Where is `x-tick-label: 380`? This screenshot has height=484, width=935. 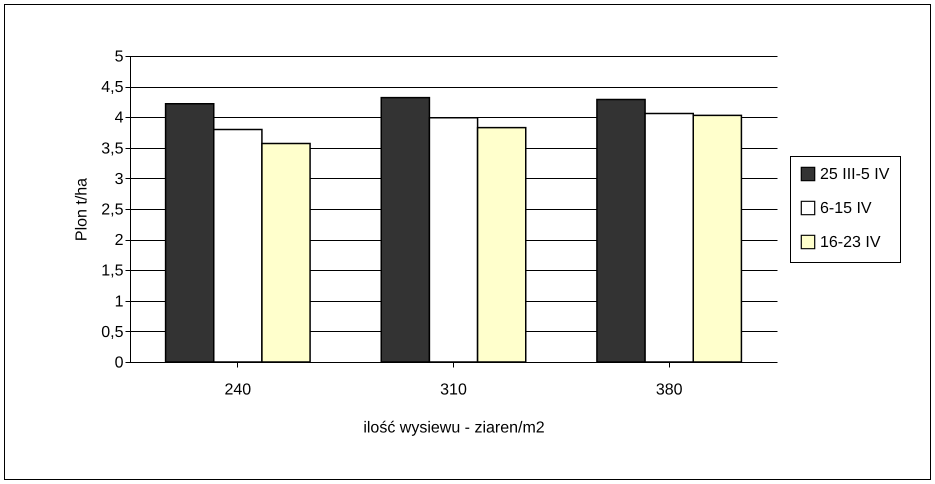 x-tick-label: 380 is located at coordinates (669, 390).